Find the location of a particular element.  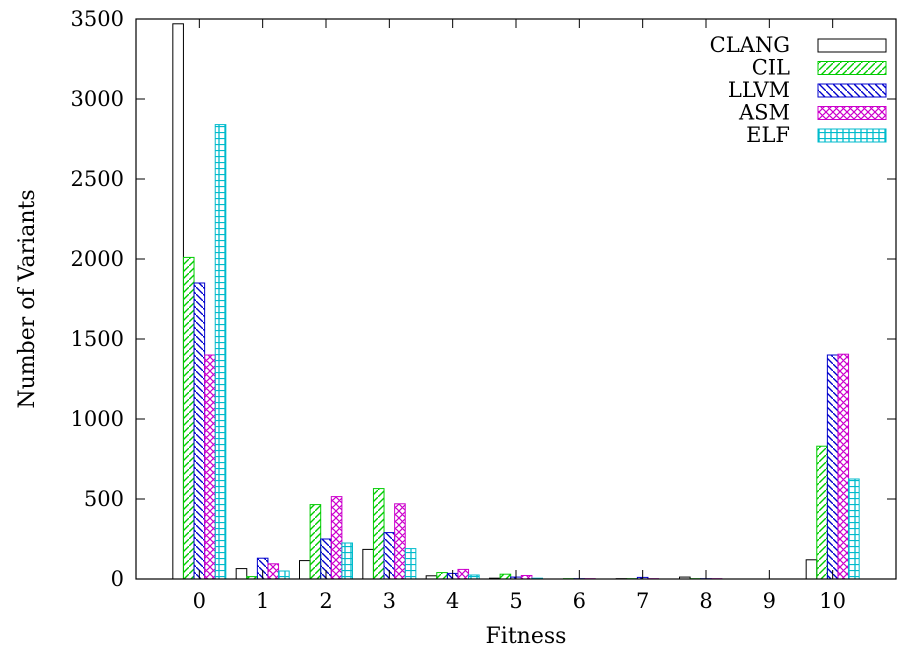

y-tick-label: 2000 is located at coordinates (97, 259).